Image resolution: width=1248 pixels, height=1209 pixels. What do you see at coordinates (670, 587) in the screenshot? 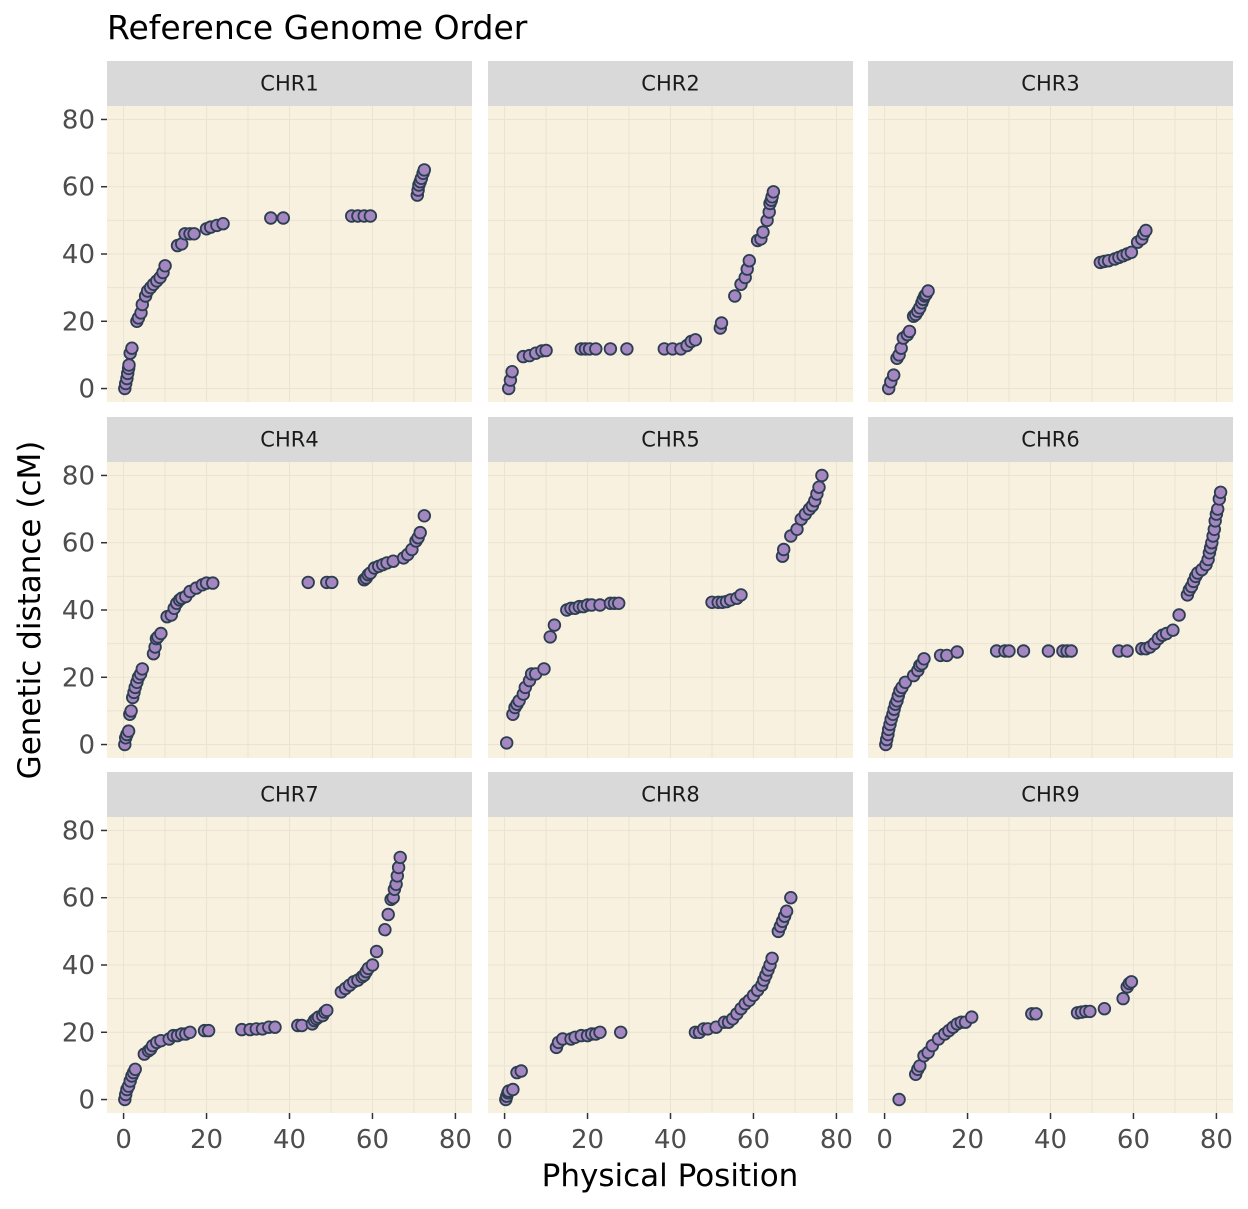
I see `facet-panel-chr5: CHR5` at bounding box center [670, 587].